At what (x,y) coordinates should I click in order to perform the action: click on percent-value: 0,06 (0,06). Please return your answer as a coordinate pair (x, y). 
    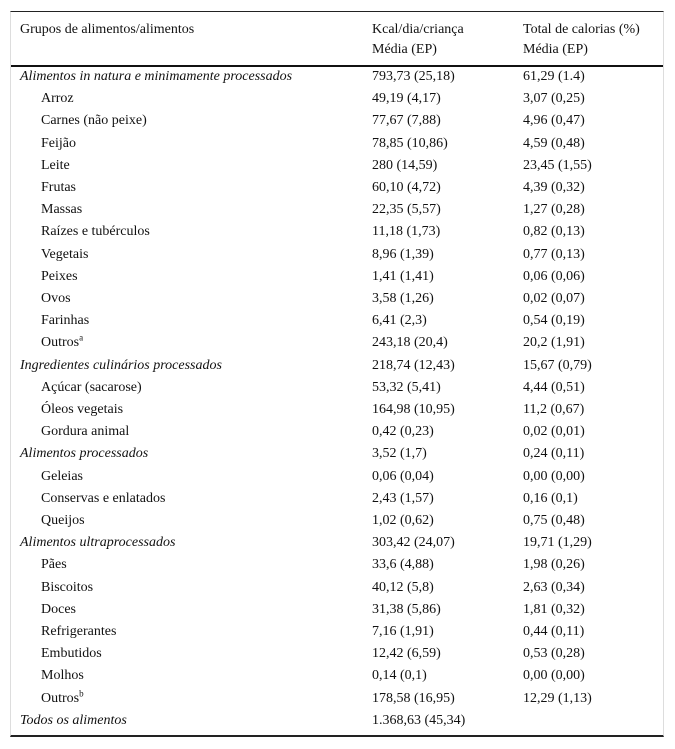
    Looking at the image, I should click on (554, 276).